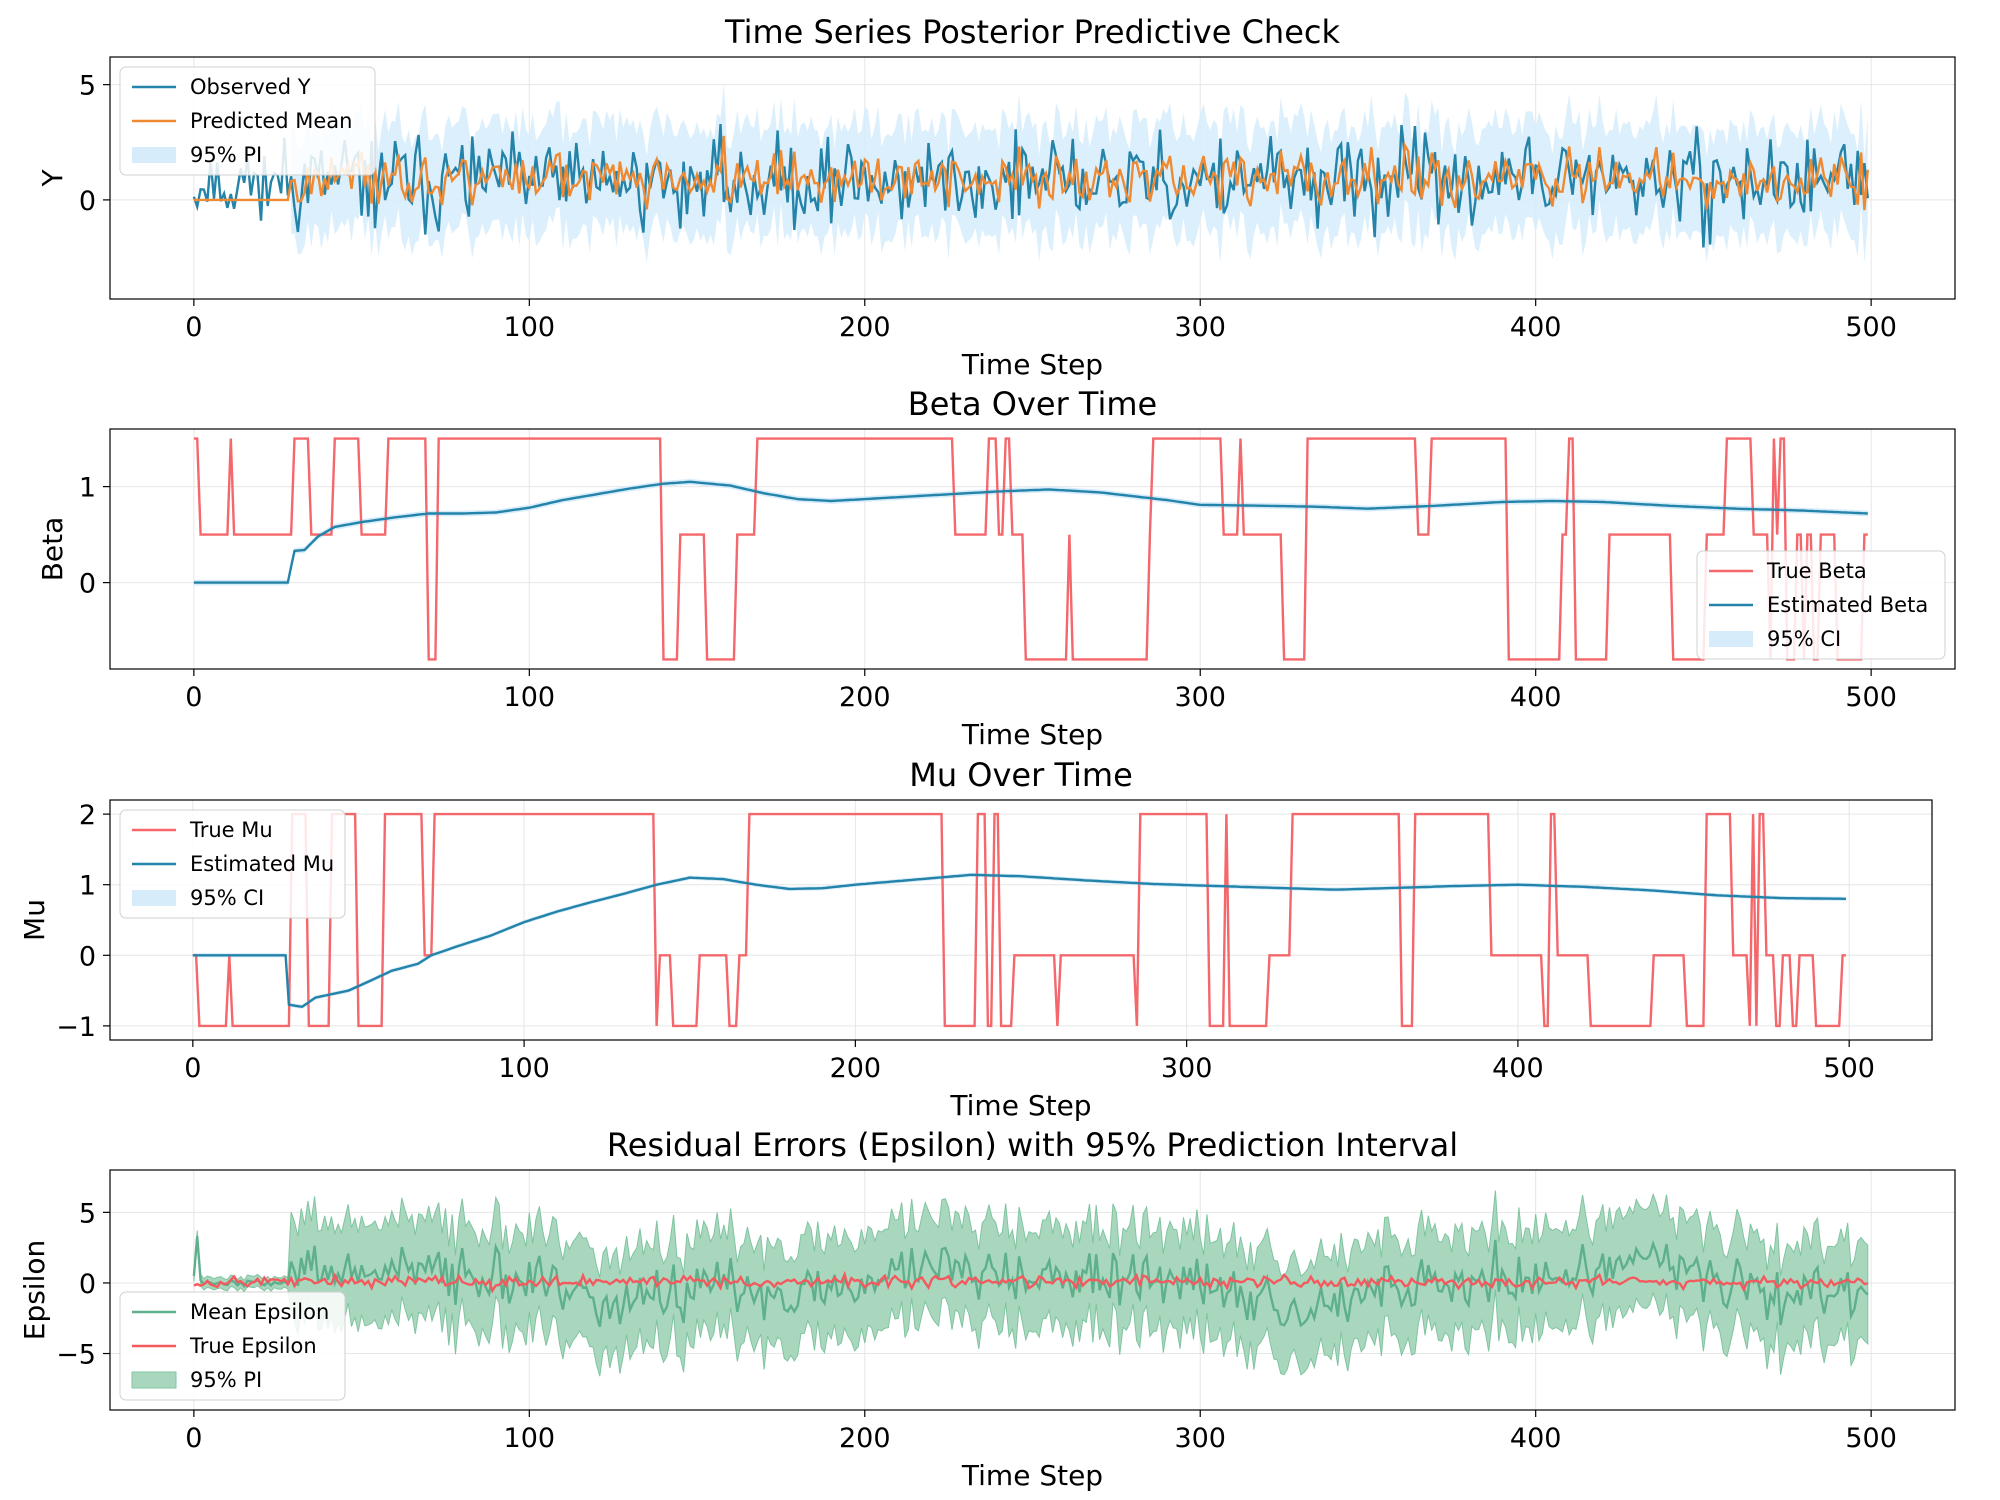  I want to click on y-axis-label: Mu, so click(34, 920).